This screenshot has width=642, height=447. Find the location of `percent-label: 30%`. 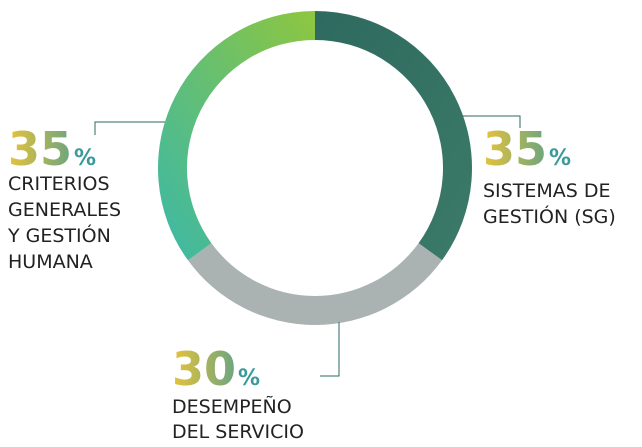

percent-label: 30% is located at coordinates (216, 369).